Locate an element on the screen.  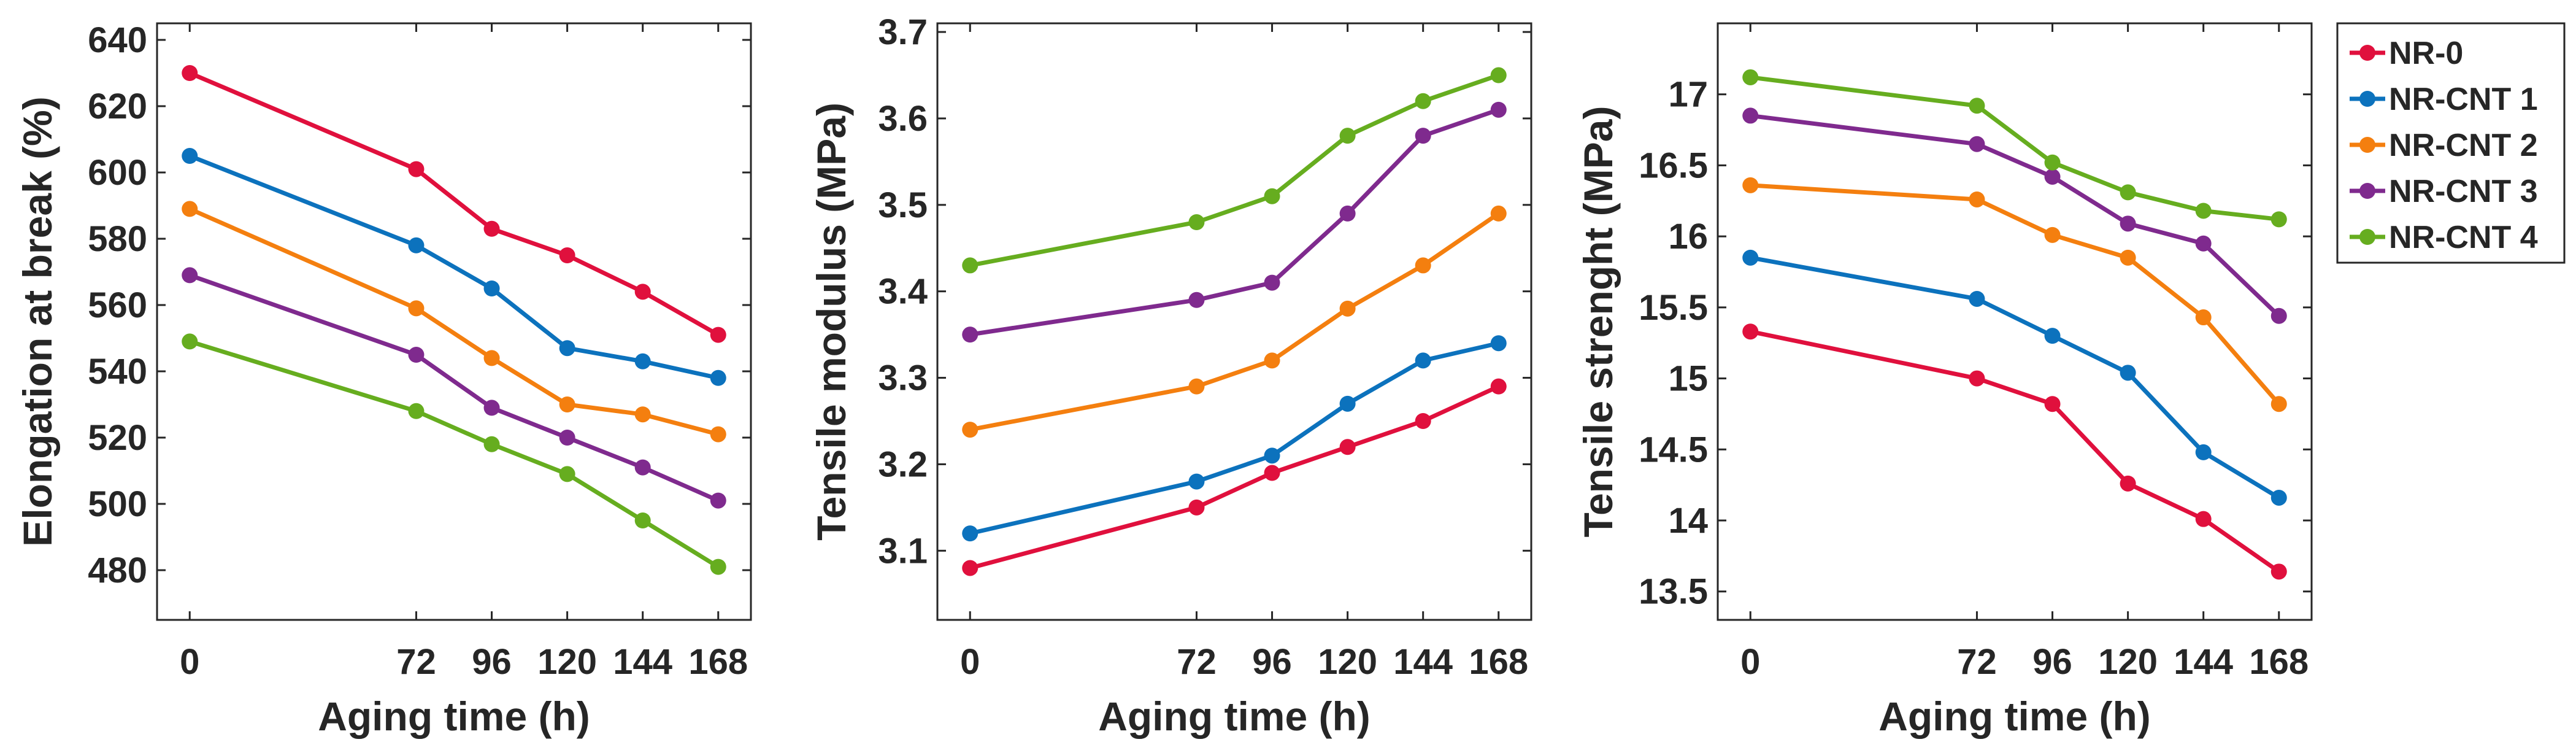
tensile-modulus-x-tick-label: 120 is located at coordinates (1347, 662).